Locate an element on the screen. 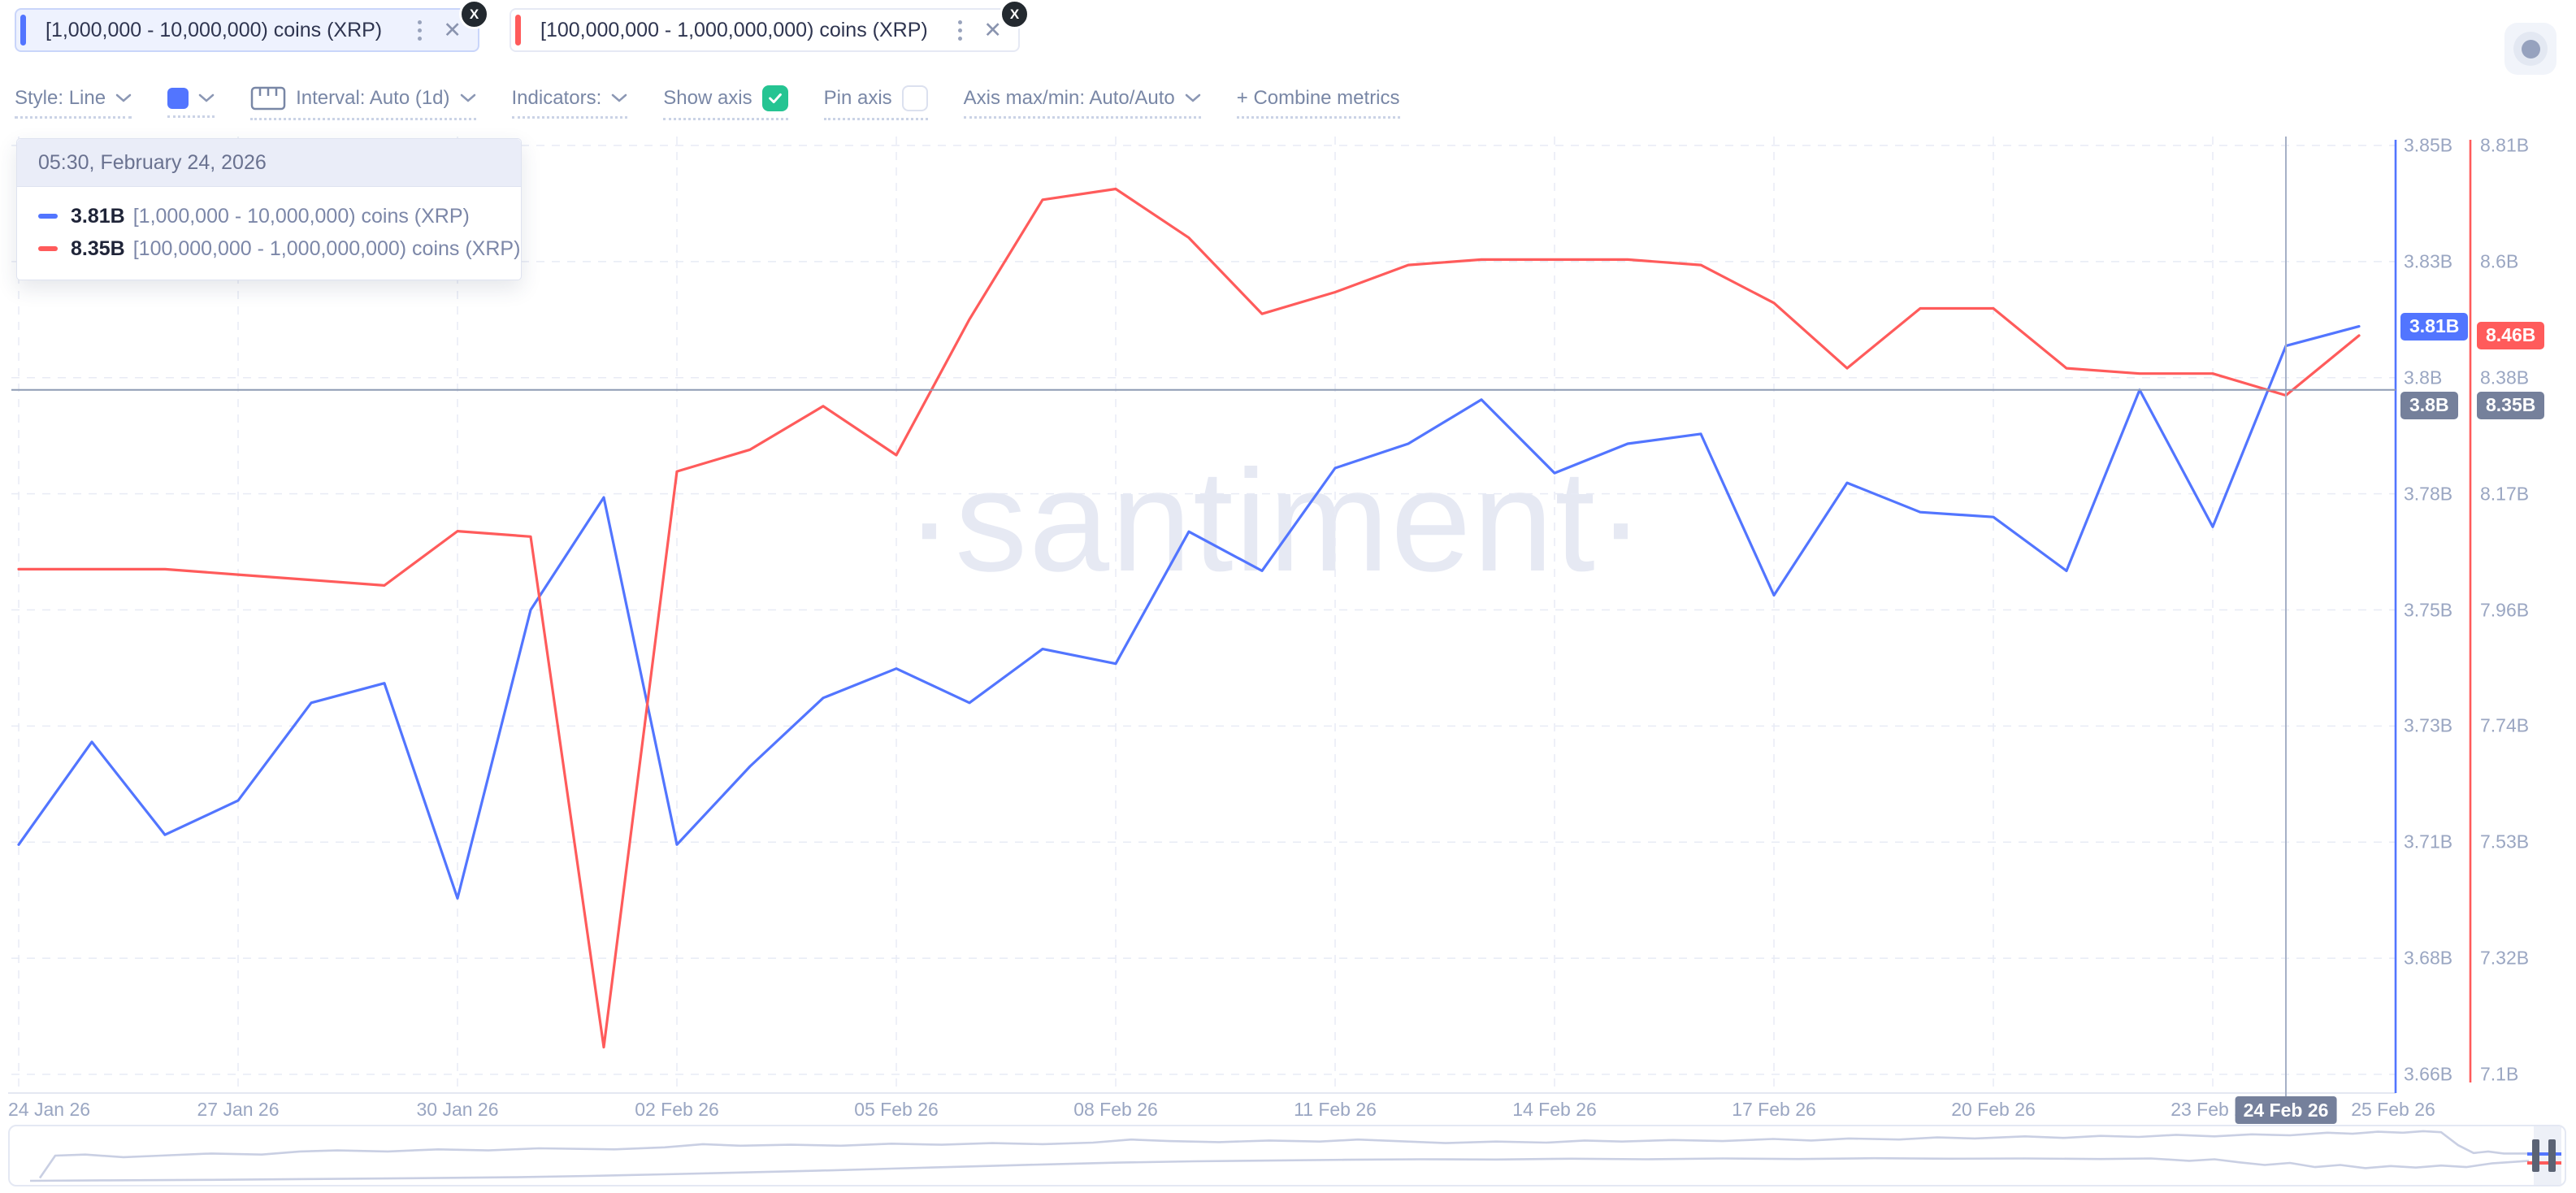  x-axis-tick-label: 24 Jan 26 is located at coordinates (49, 1110).